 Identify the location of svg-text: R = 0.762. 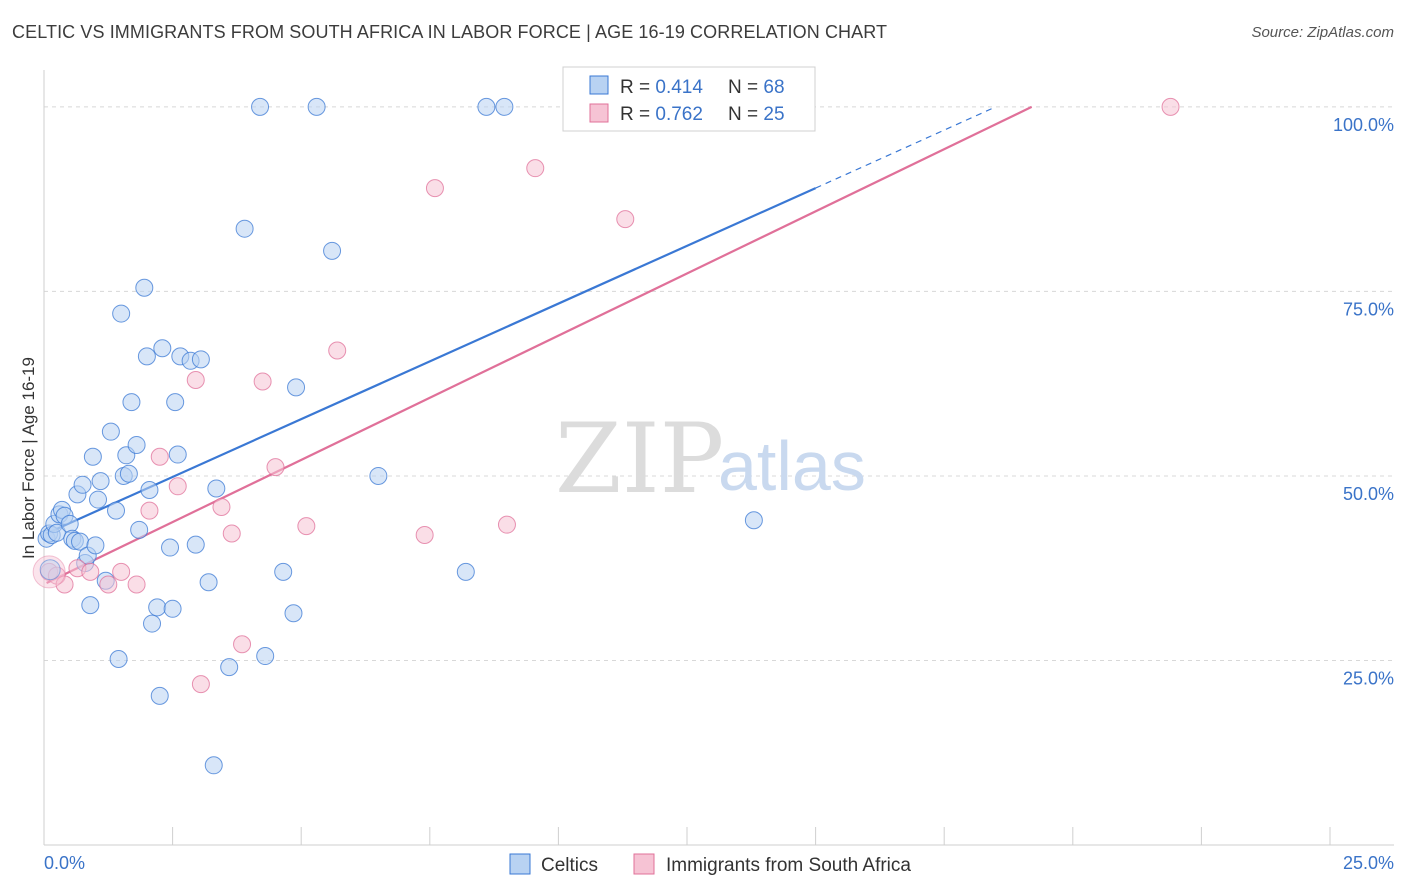
(661, 114).